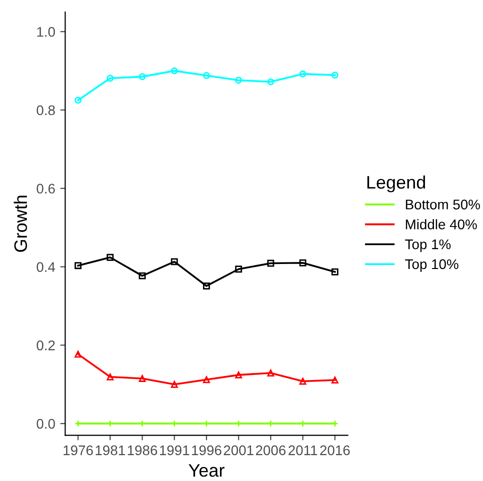 This screenshot has width=483, height=481. I want to click on legend-label: Bottom 50%, so click(443, 205).